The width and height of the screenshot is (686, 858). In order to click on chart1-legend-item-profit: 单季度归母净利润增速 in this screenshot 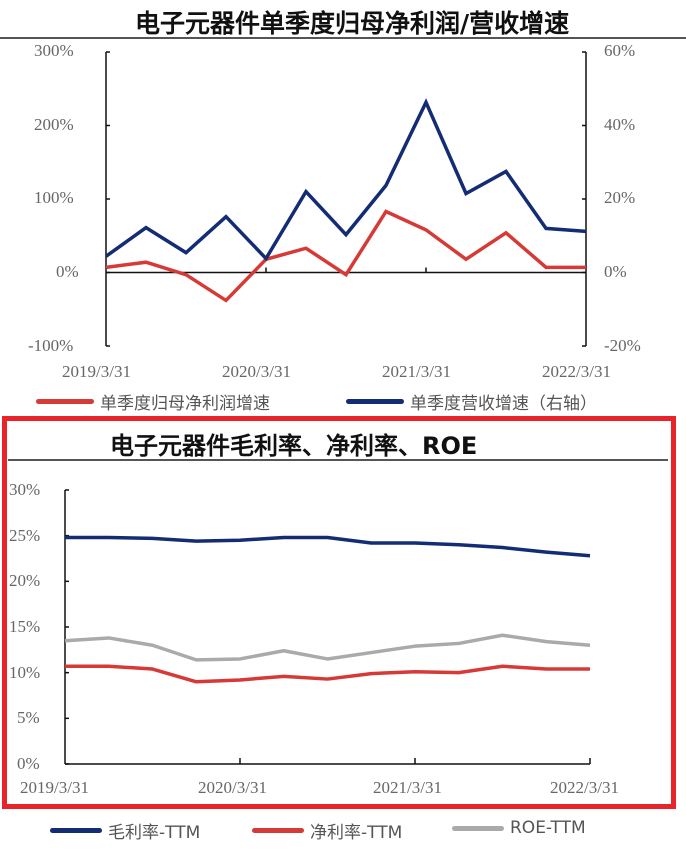, I will do `click(153, 401)`.